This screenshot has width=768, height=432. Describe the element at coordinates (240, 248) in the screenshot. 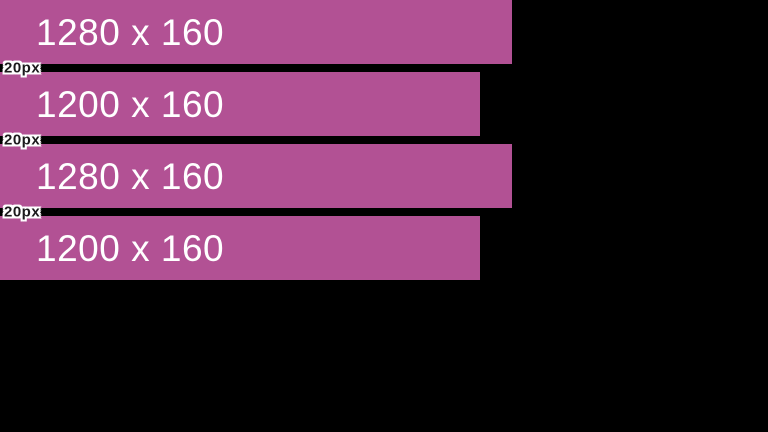

I see `size-bar-4: 1200 x 160` at that location.